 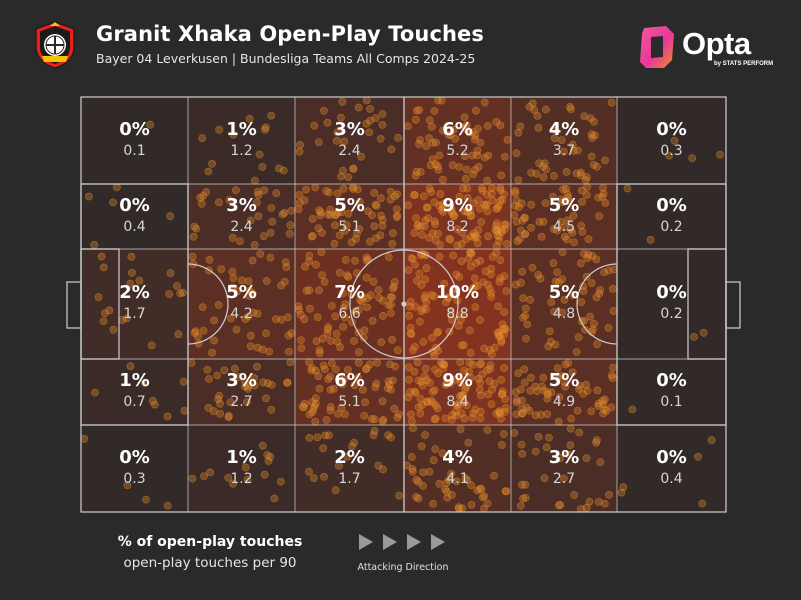 What do you see at coordinates (564, 314) in the screenshot?
I see `zone-per90-value: 4.8` at bounding box center [564, 314].